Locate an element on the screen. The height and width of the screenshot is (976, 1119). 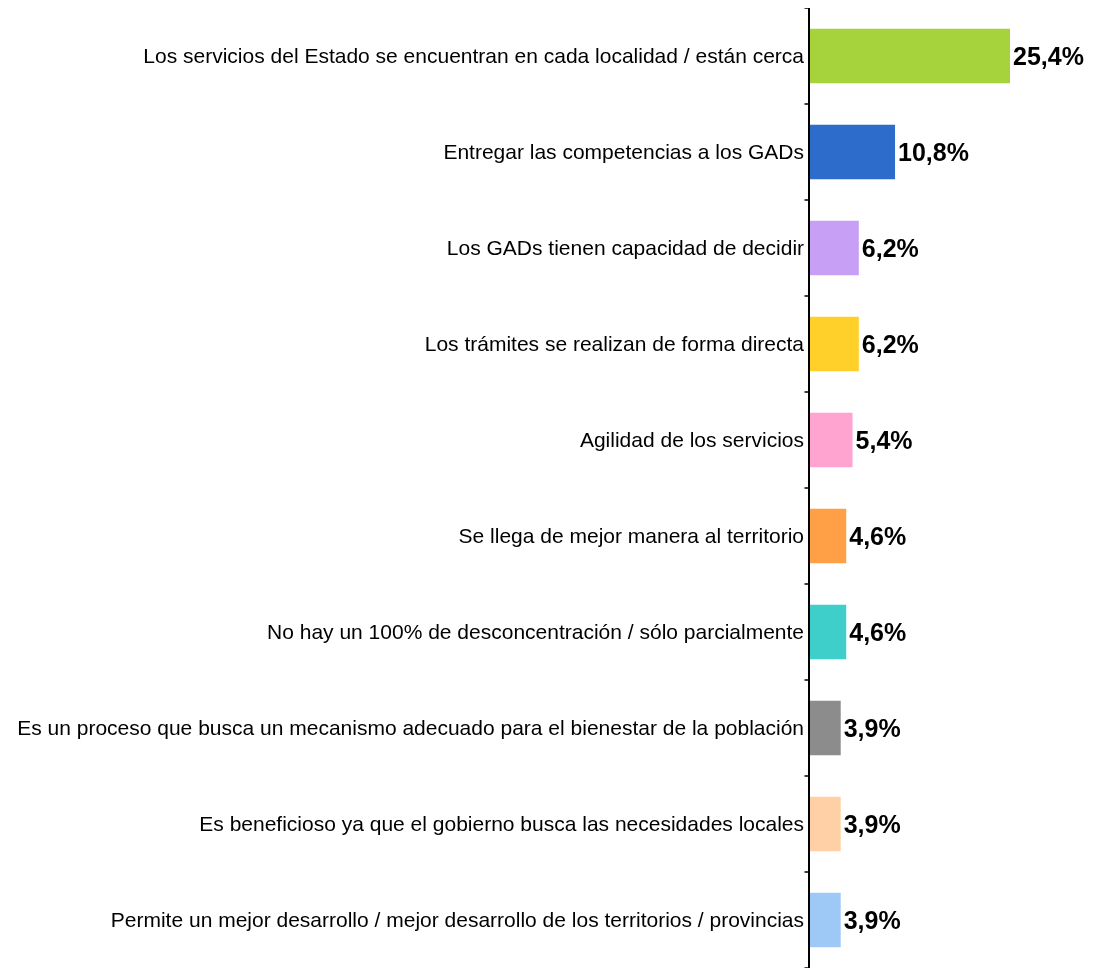
data-label: 10,8% is located at coordinates (933, 152).